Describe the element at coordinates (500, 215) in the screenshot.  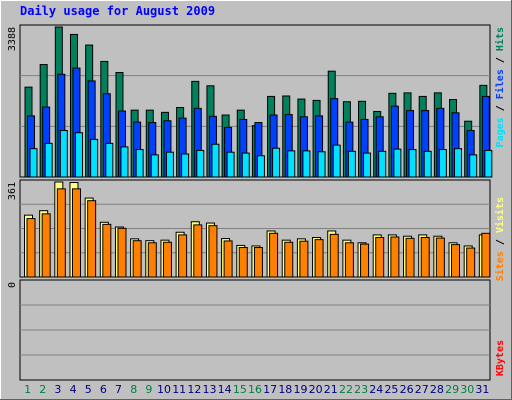
I see `legend-entry-visits: Visits` at that location.